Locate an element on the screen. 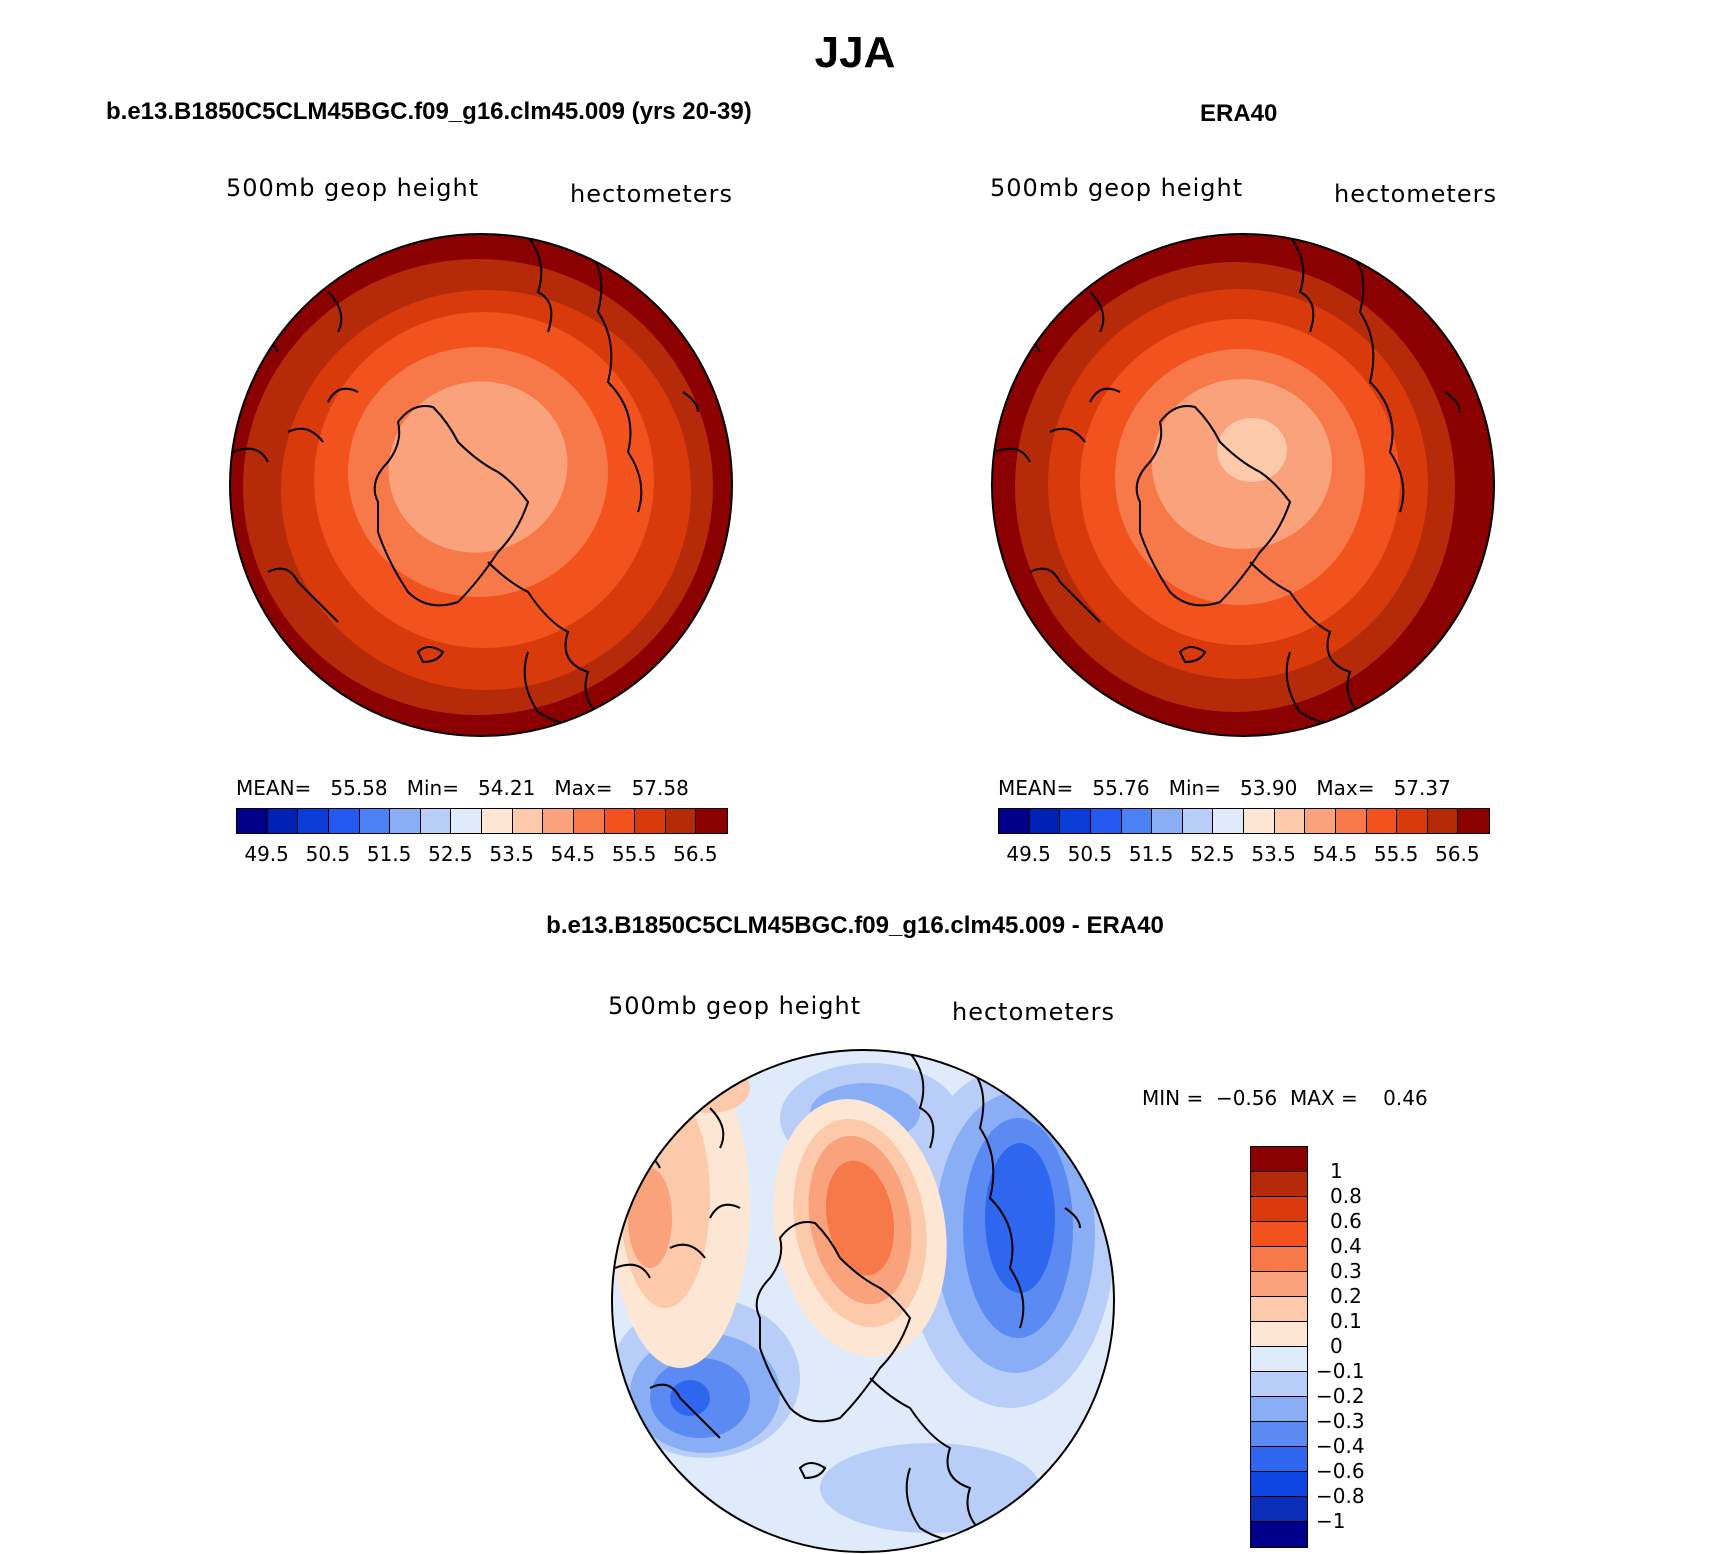 This screenshot has height=1554, width=1710. mean-value: 55.76 is located at coordinates (1121, 788).